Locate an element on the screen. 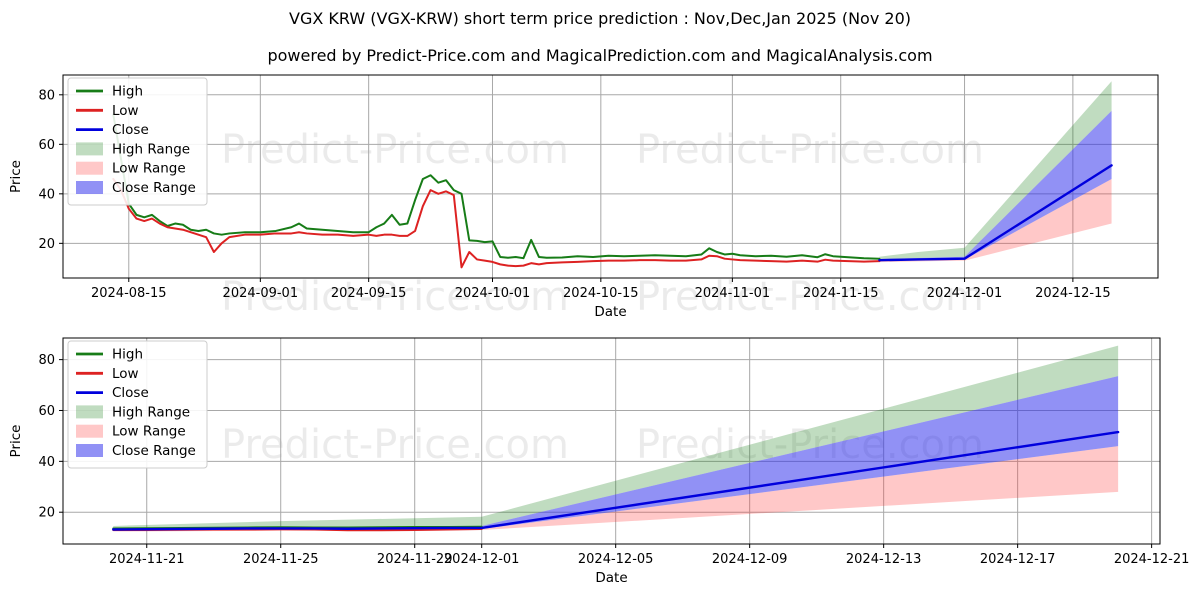 This screenshot has width=1200, height=600. x-tick-label: 2024-08-15 is located at coordinates (129, 293).